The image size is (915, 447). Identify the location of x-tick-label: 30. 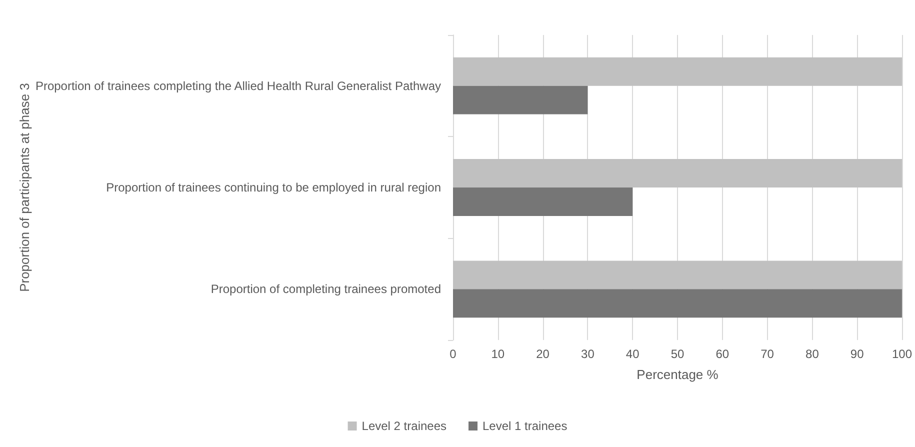
(588, 354).